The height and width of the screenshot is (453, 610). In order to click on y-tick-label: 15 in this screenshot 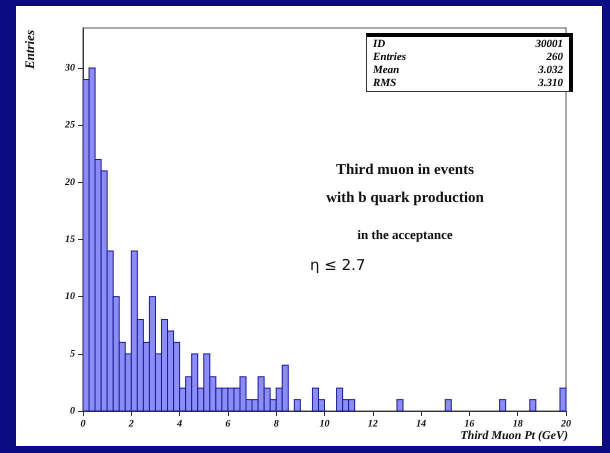, I will do `click(70, 240)`.